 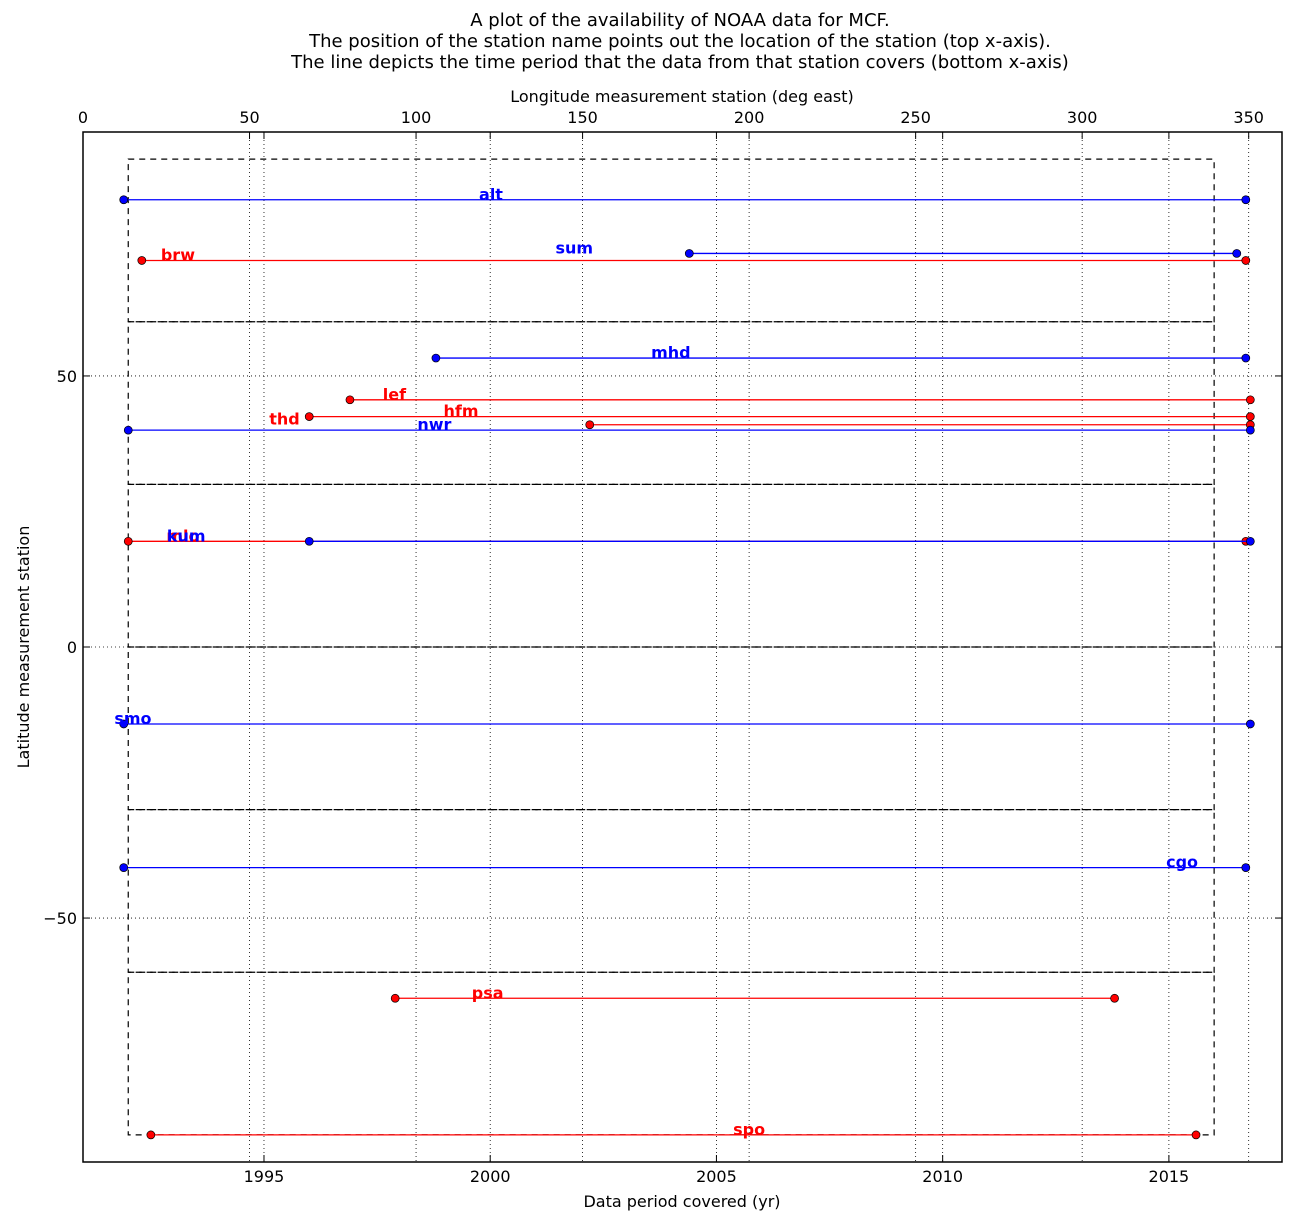 I want to click on station-label-smo: smo, so click(x=132, y=718).